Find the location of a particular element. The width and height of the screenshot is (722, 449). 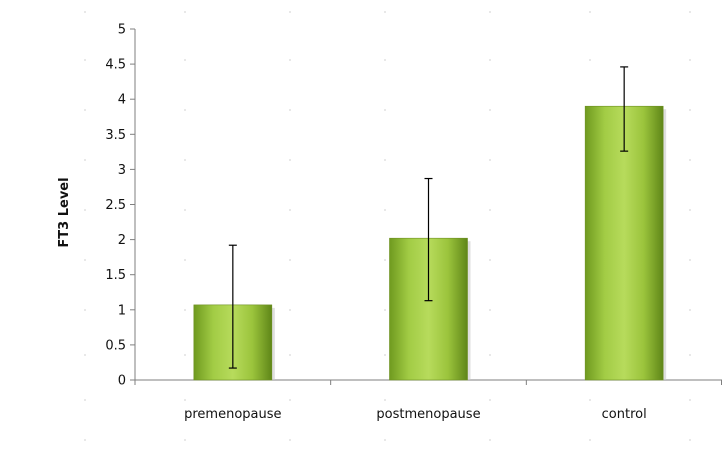

category-label: premenopause is located at coordinates (232, 414).